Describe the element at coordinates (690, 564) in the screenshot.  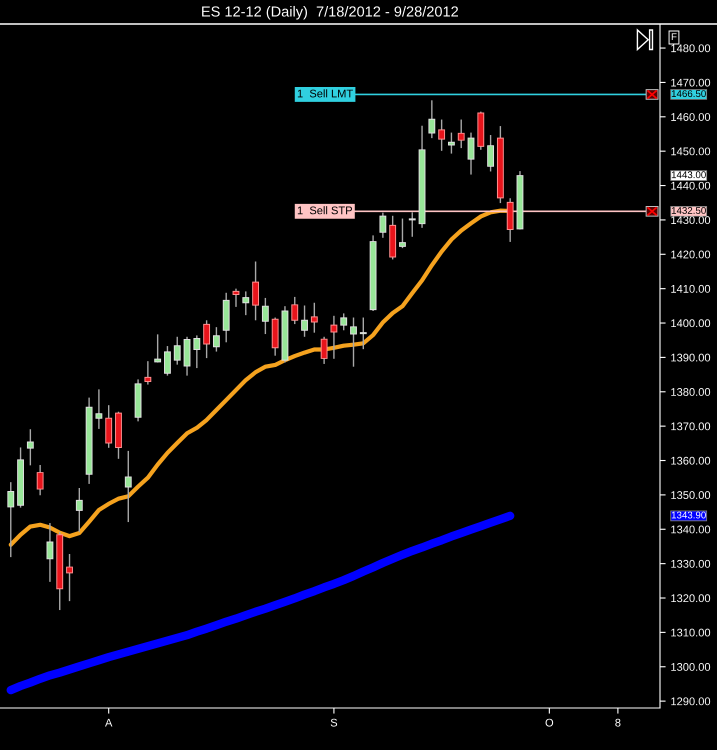
I see `y-tick-label: 1330.00` at that location.